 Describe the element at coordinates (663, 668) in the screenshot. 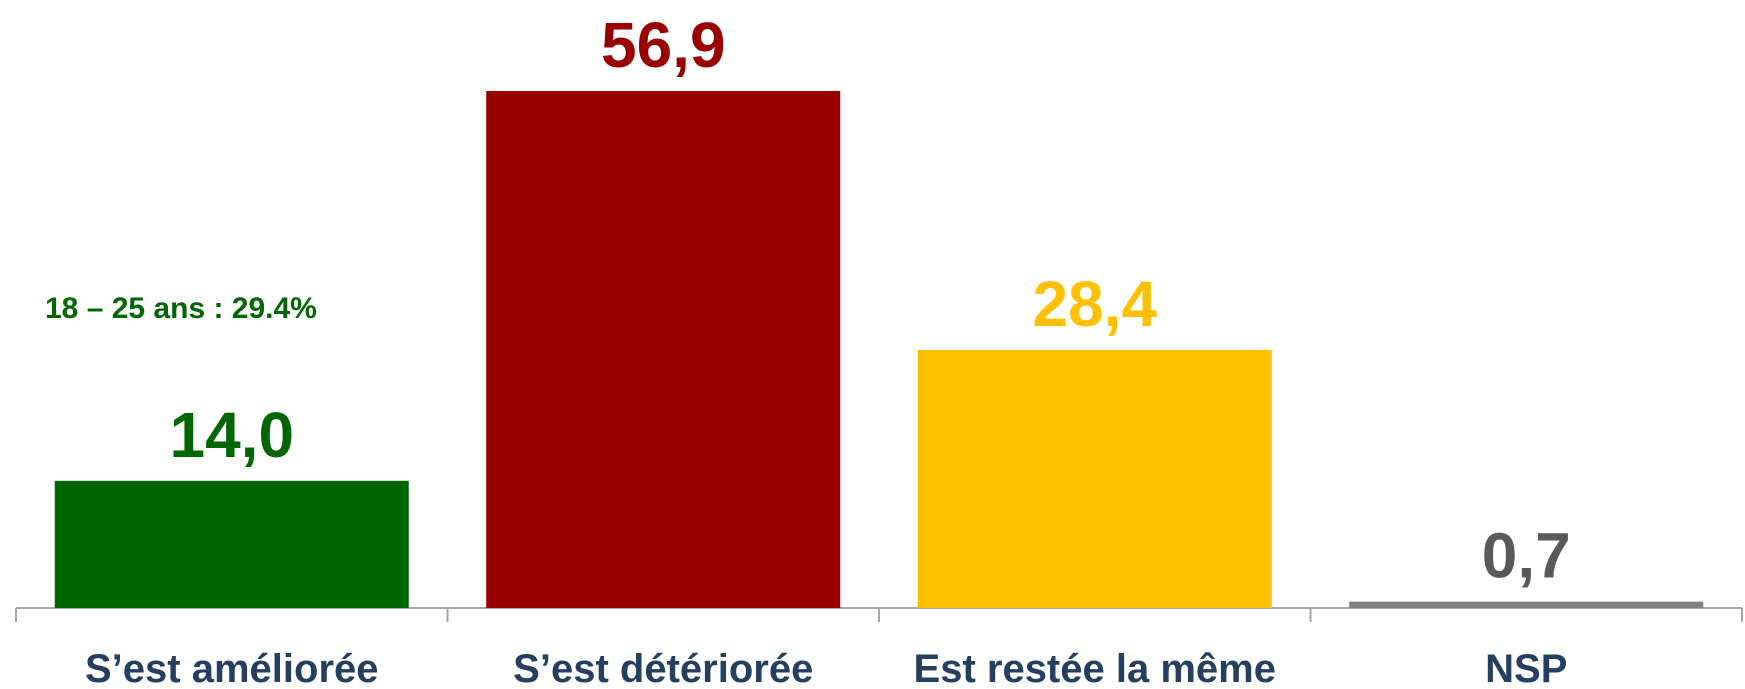

I see `x-tick-label: S’est détériorée` at that location.